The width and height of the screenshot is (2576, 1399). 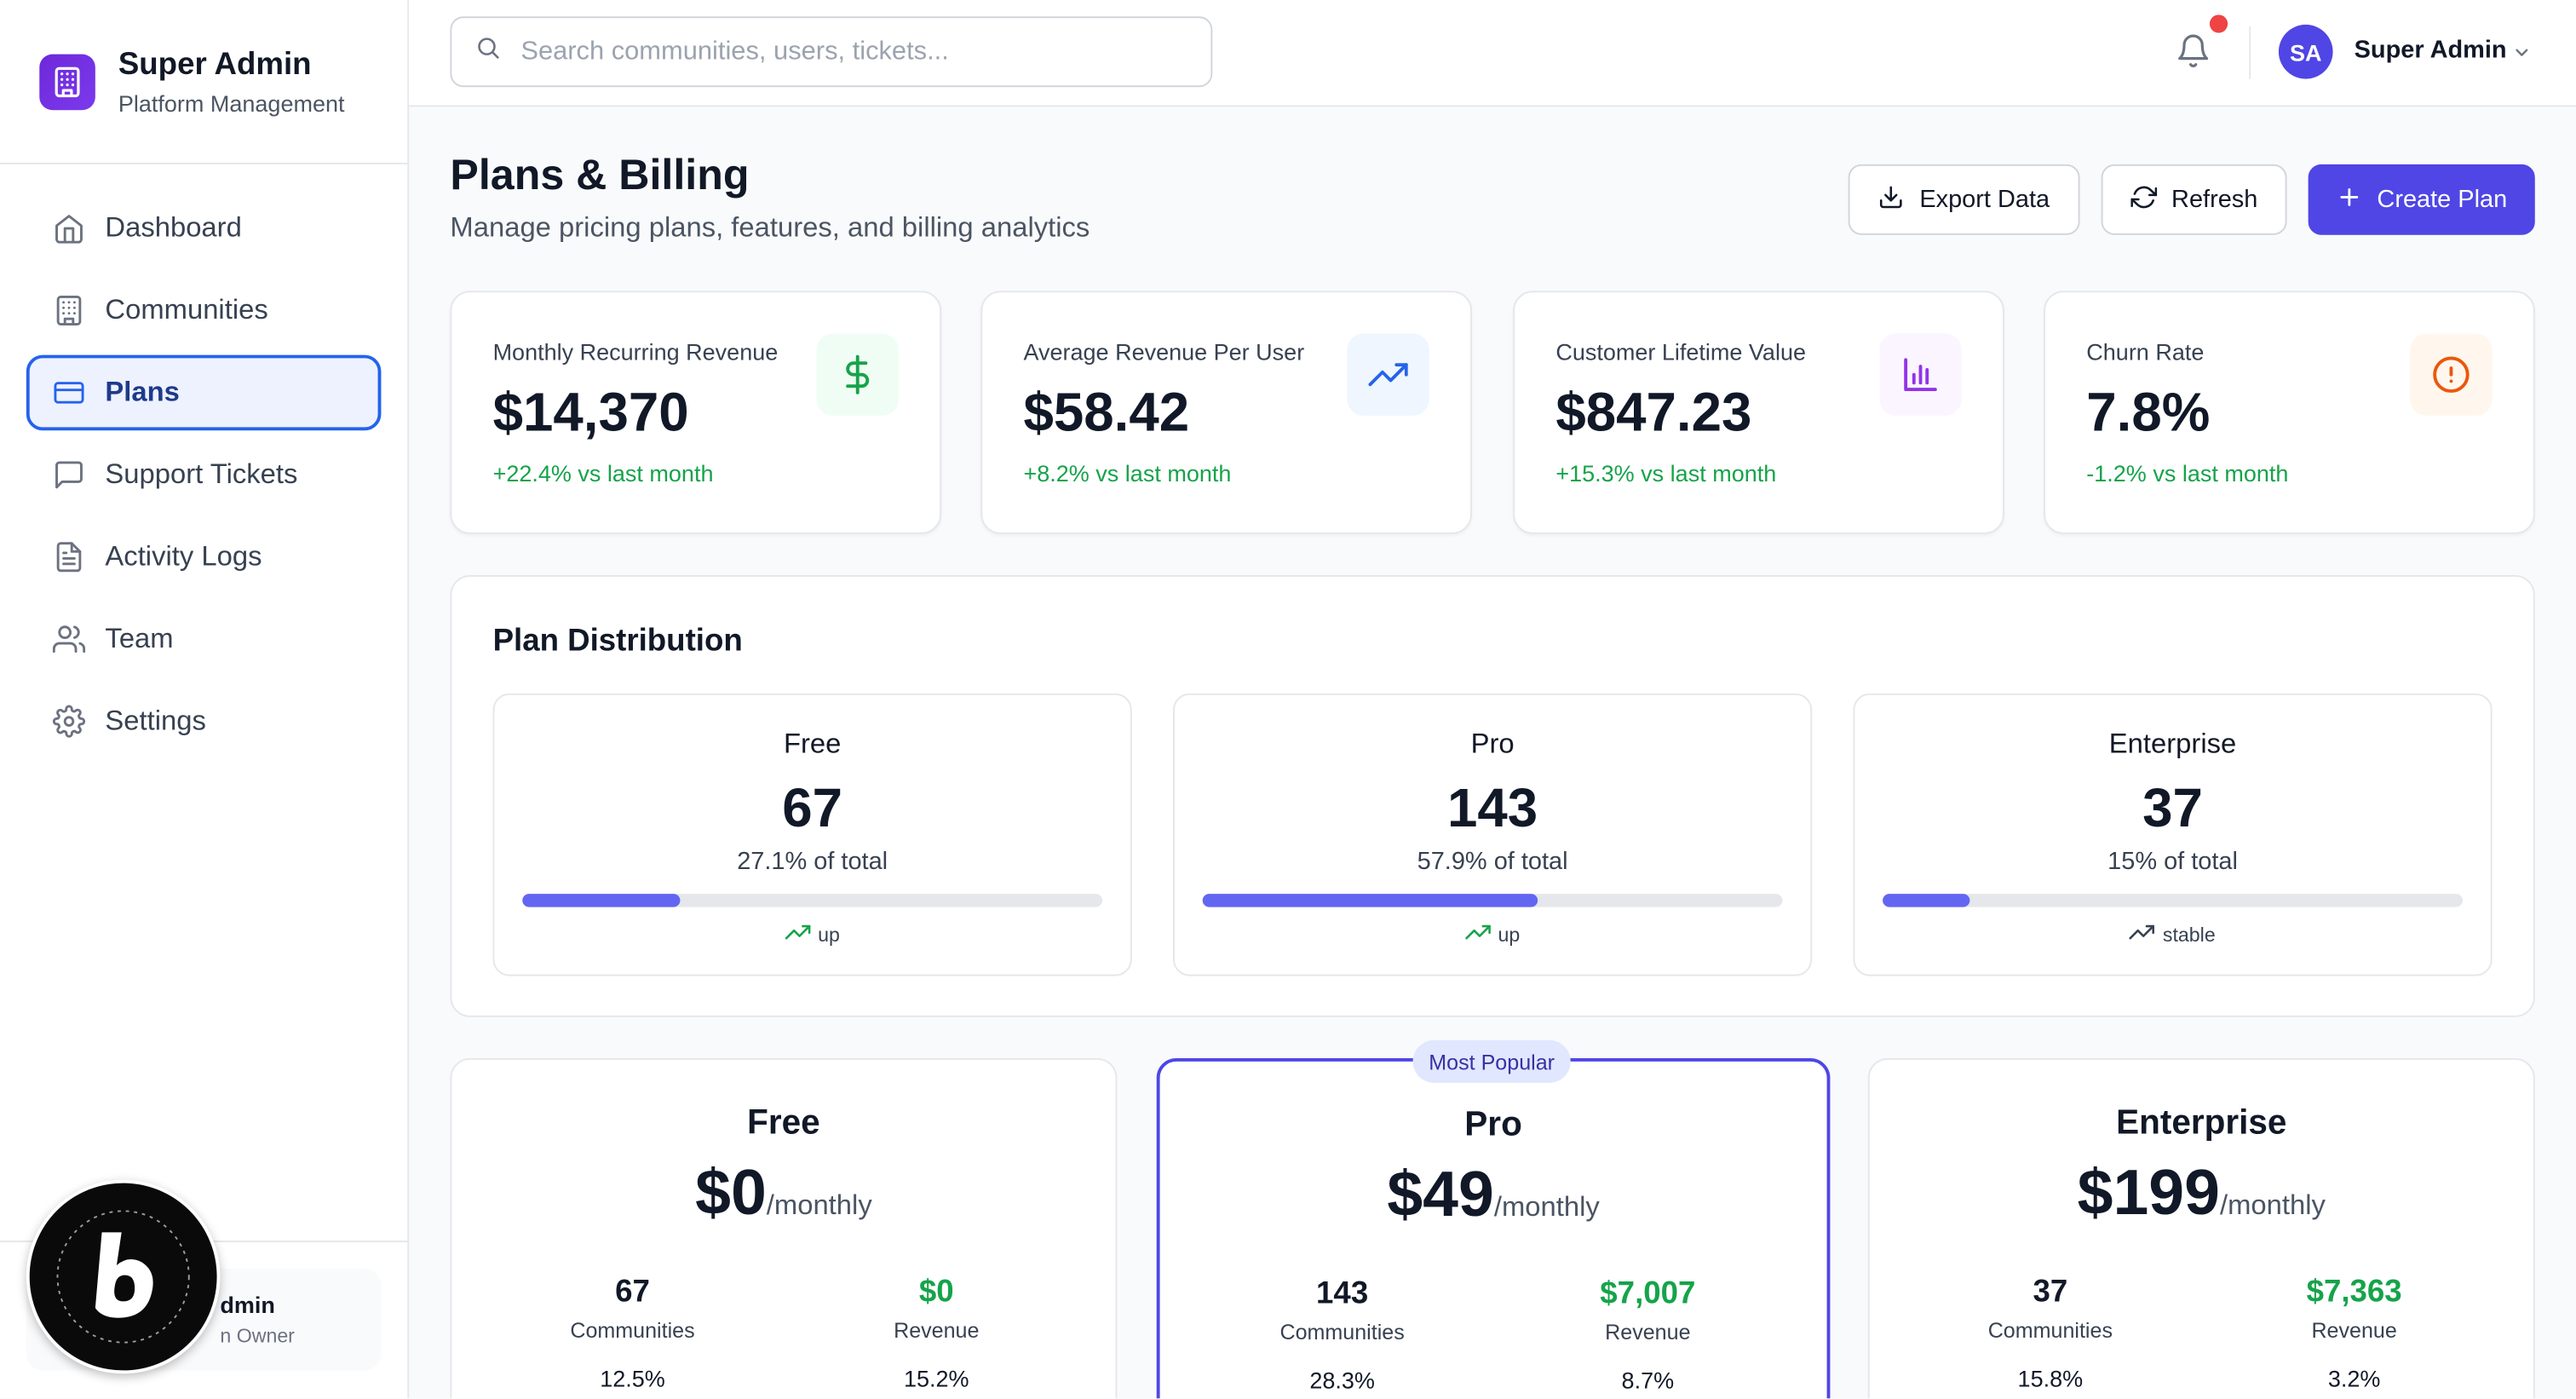 I want to click on chevron-down-icon, so click(x=2522, y=56).